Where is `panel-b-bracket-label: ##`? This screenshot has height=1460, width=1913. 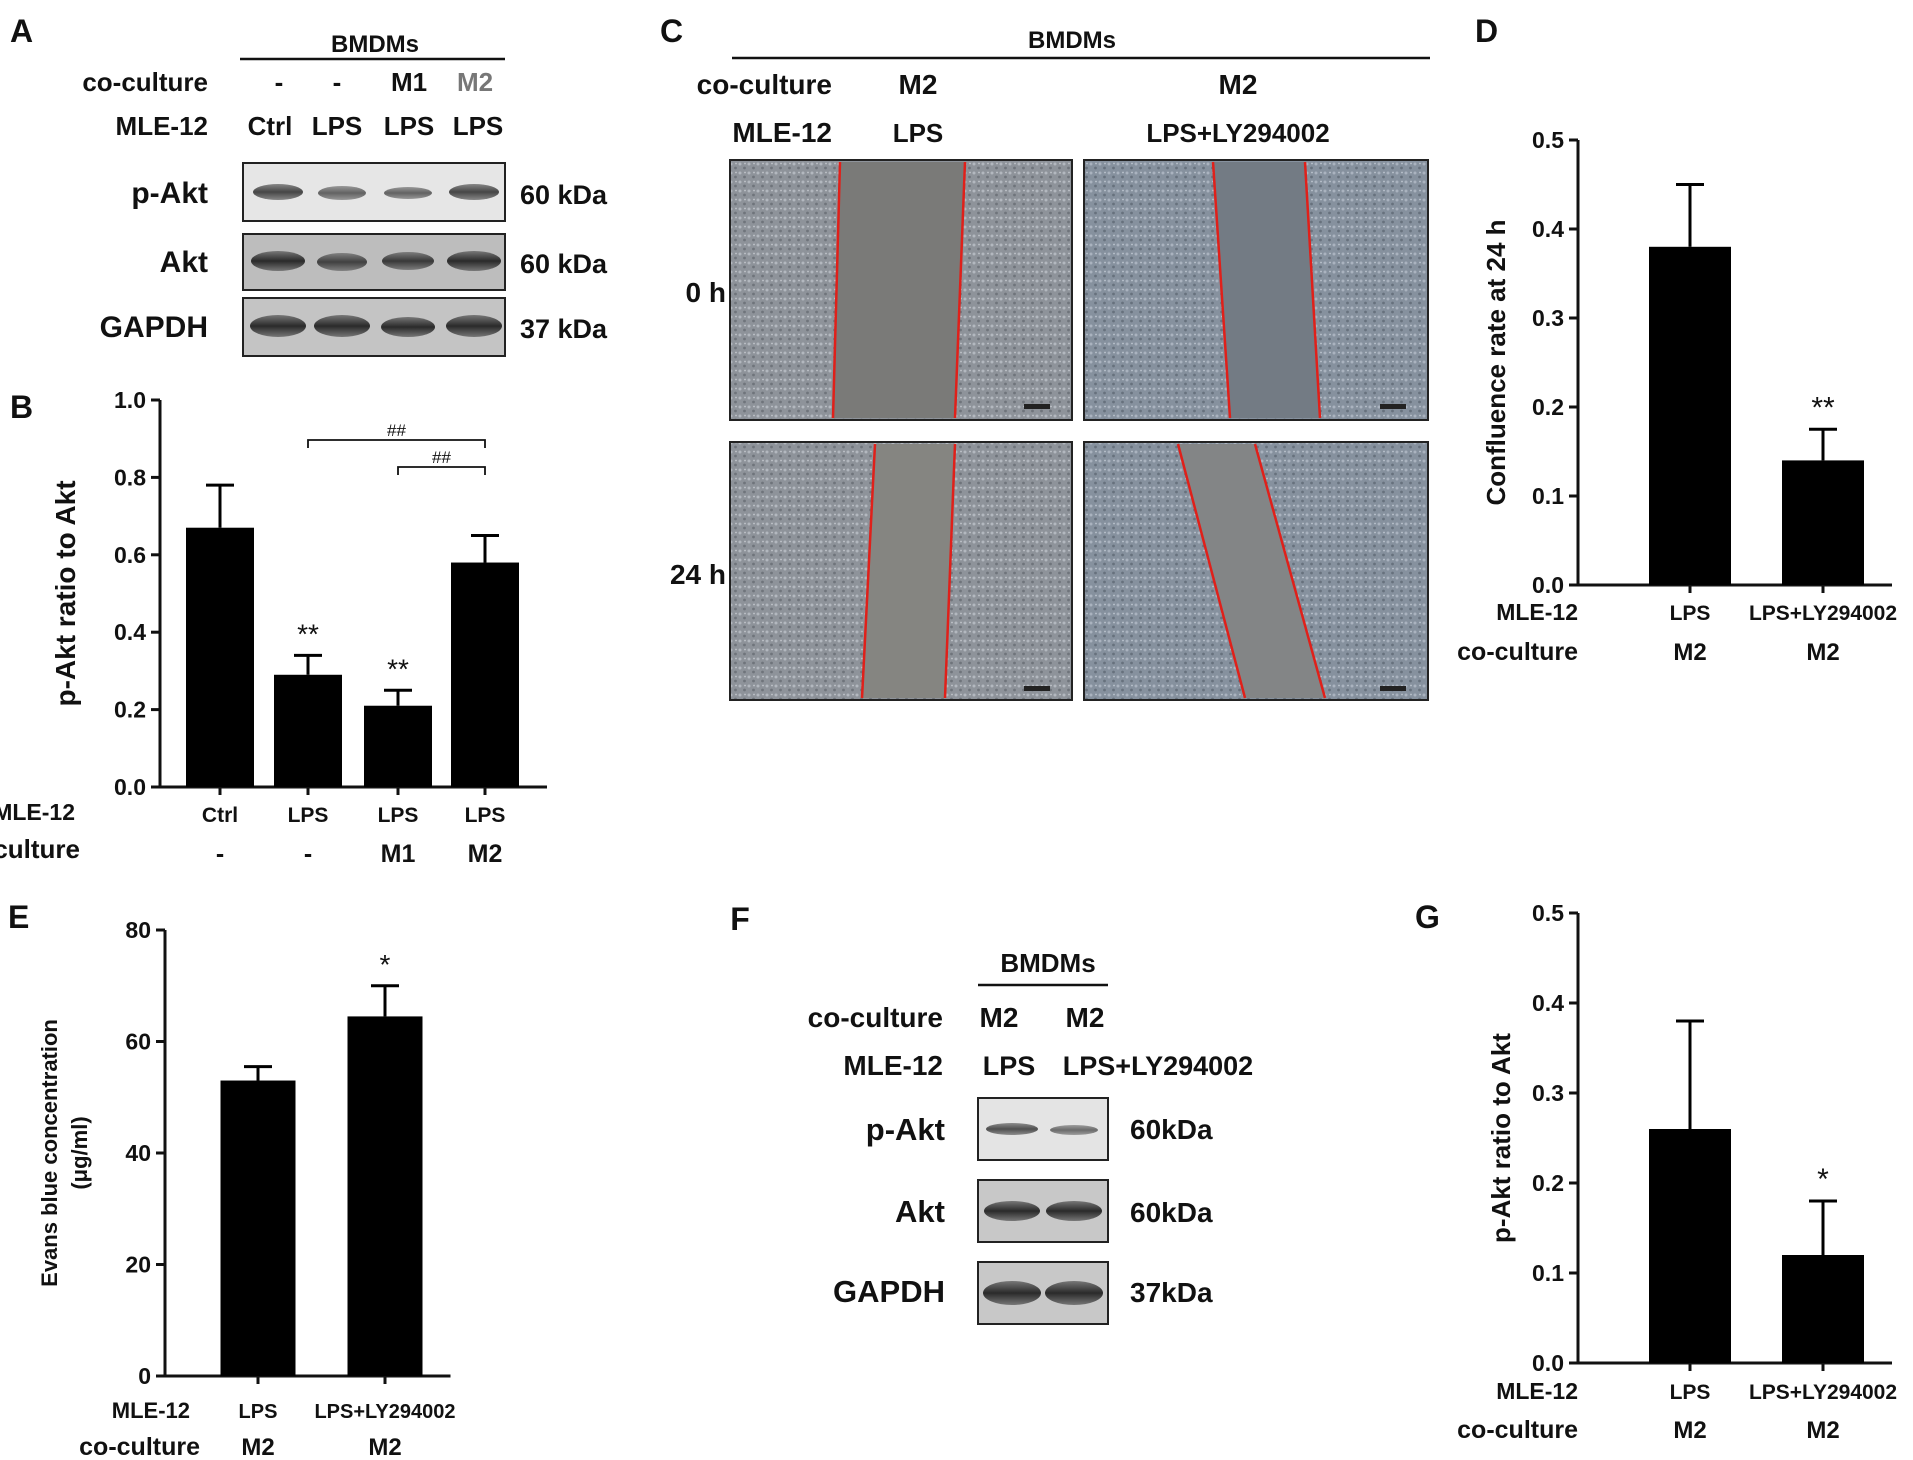 panel-b-bracket-label: ## is located at coordinates (441, 457).